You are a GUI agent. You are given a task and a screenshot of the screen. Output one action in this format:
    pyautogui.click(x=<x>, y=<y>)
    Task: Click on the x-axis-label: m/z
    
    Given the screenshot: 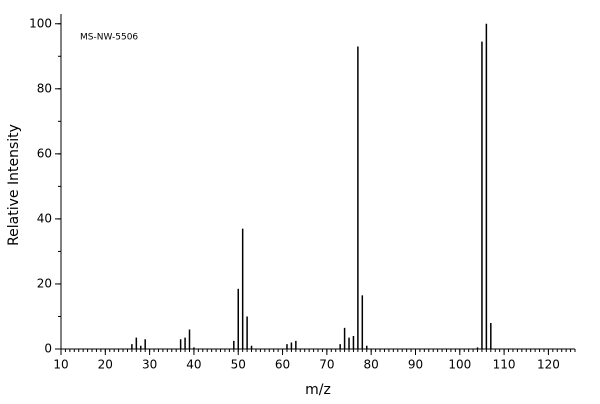 What is the action you would take?
    pyautogui.click(x=318, y=390)
    